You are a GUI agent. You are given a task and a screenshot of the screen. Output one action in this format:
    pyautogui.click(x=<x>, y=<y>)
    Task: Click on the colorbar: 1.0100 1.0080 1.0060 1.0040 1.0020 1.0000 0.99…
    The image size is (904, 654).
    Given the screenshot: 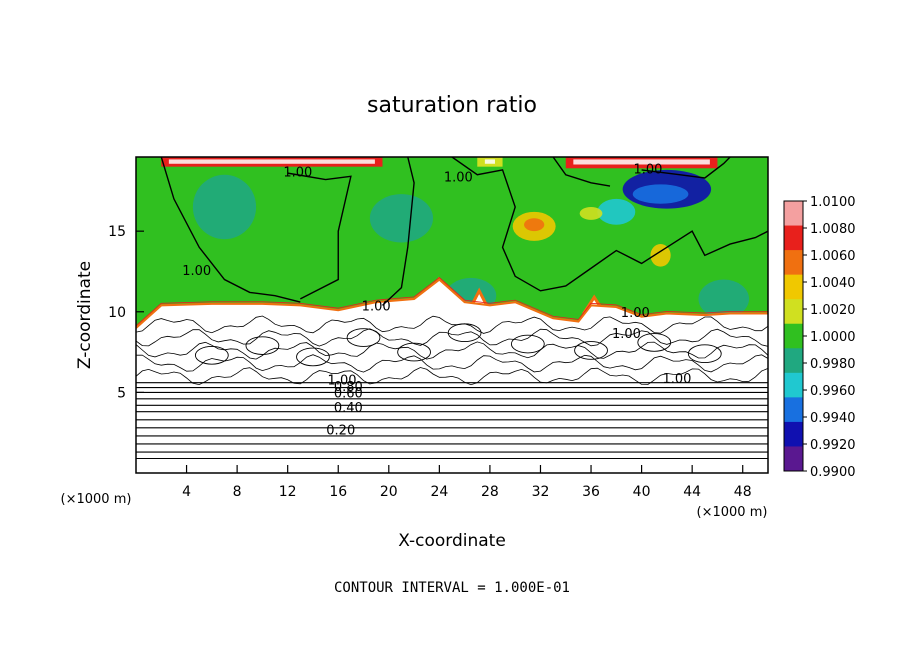 What is the action you would take?
    pyautogui.click(x=819, y=337)
    